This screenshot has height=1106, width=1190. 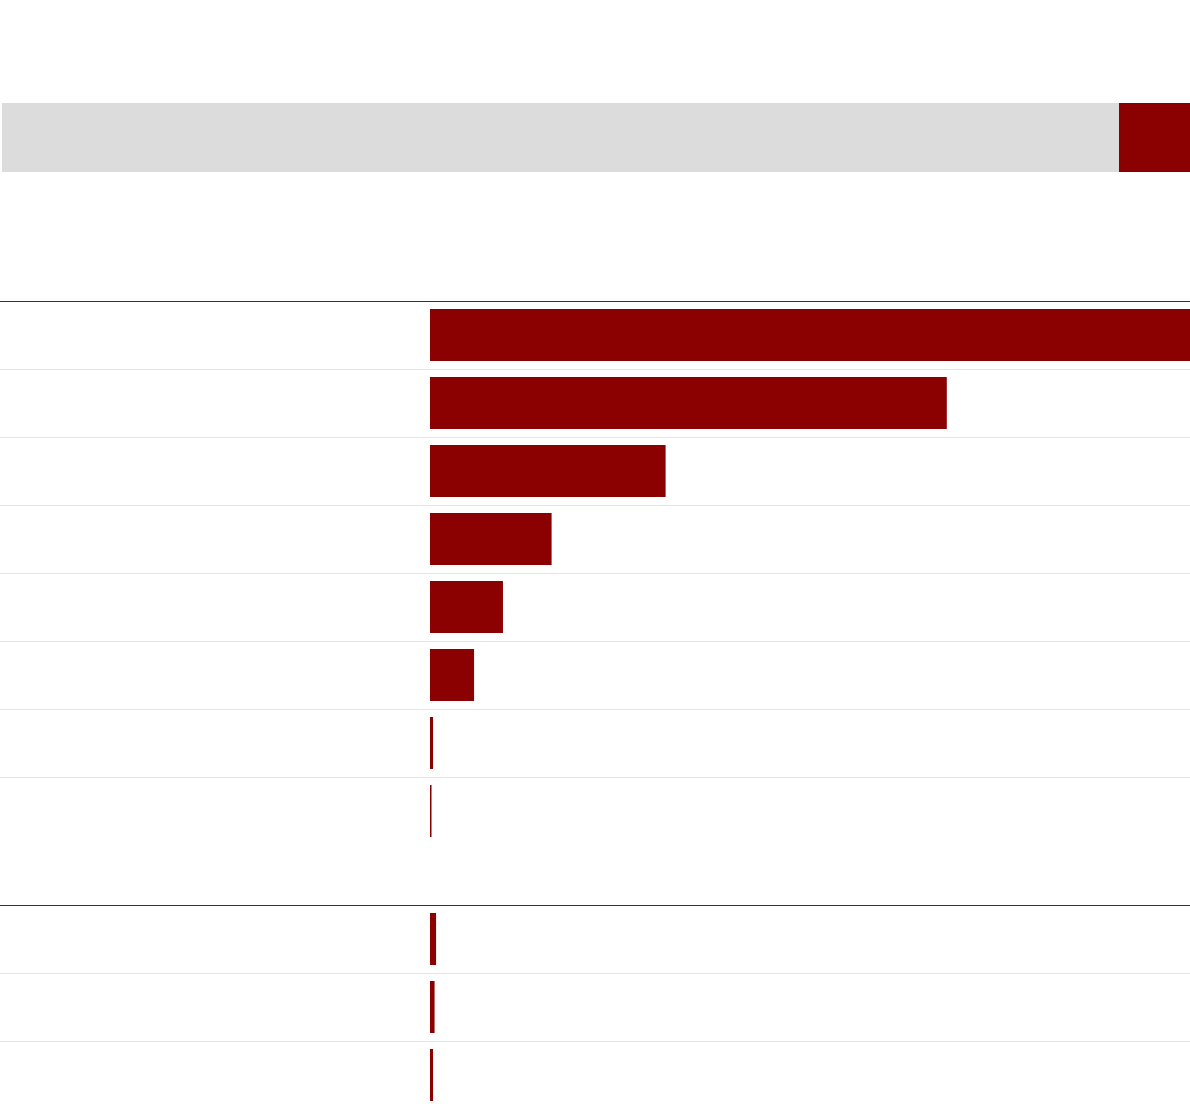 I want to click on header-bar, so click(x=560, y=137).